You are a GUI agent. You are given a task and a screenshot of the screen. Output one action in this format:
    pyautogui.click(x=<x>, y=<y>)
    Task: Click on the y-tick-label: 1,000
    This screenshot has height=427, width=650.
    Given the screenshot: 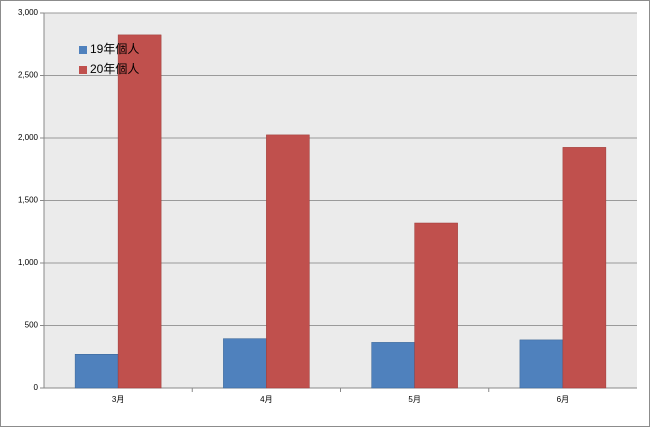 What is the action you would take?
    pyautogui.click(x=28, y=262)
    